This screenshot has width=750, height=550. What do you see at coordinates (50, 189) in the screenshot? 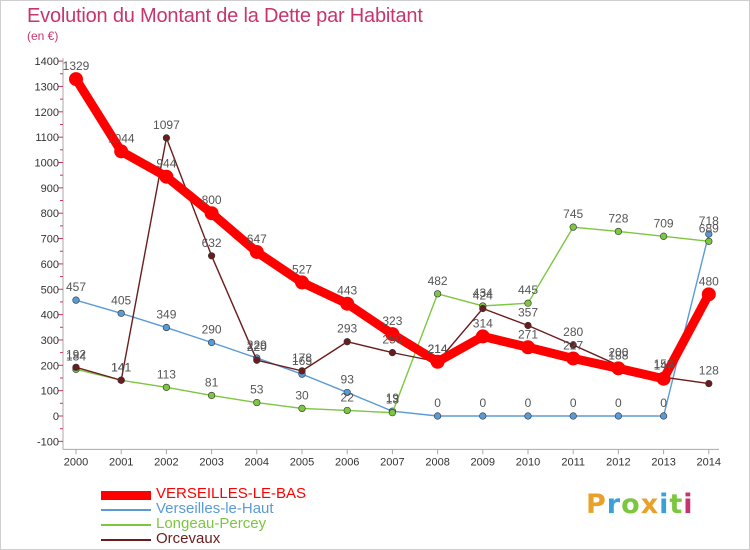
I see `y-tick-label: 900` at bounding box center [50, 189].